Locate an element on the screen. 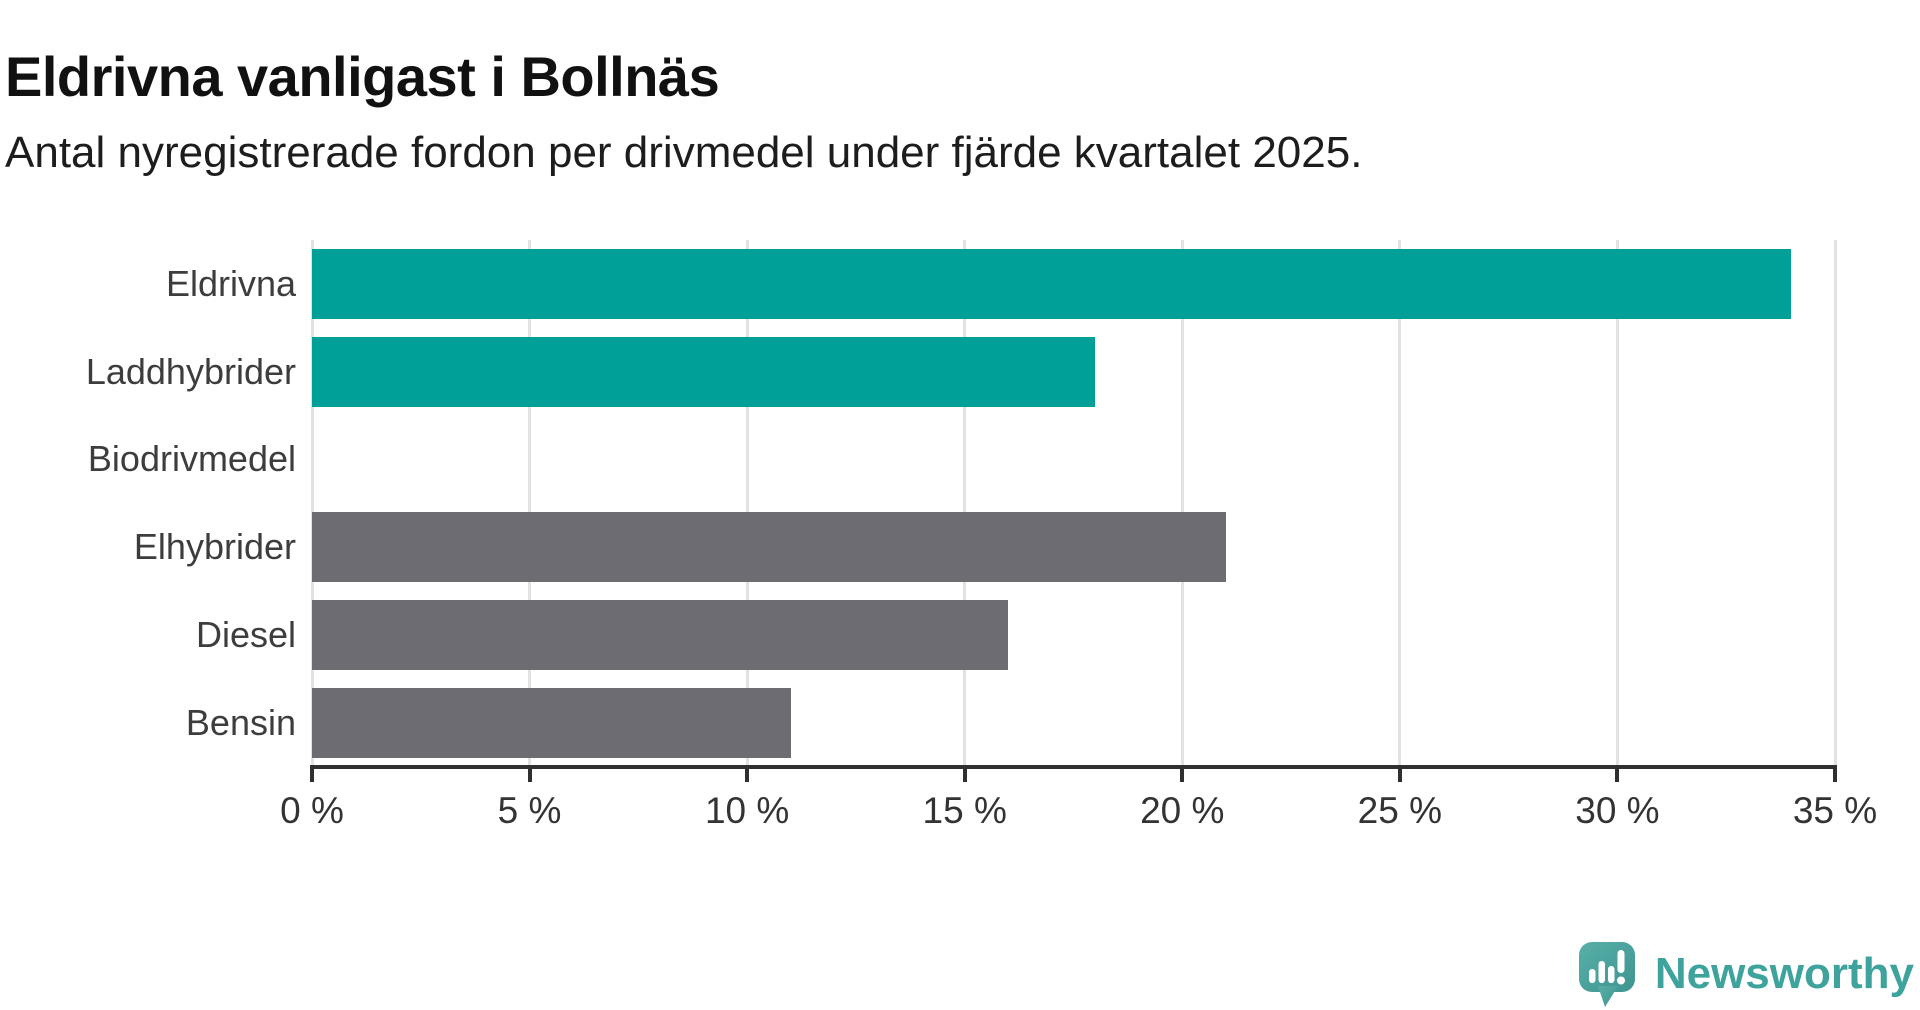 The height and width of the screenshot is (1010, 1920). bar-elhybrider is located at coordinates (769, 547).